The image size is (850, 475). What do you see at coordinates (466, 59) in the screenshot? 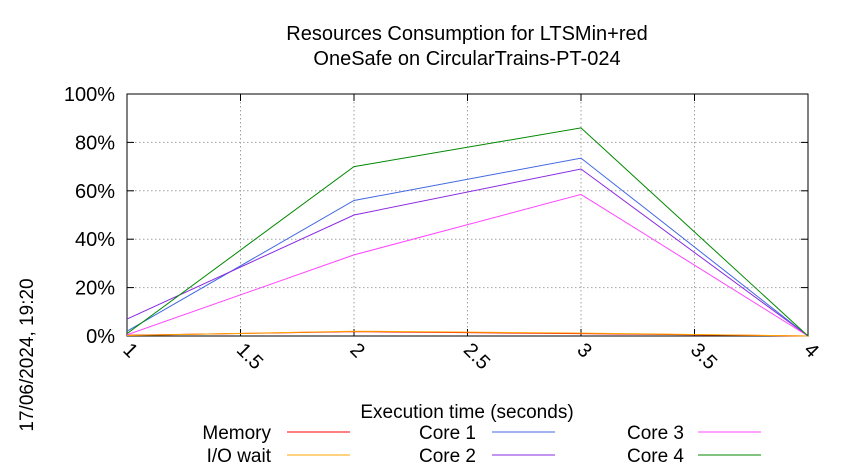
I see `chart-title-line-2: OneSafe on CircularTrains-PT-024` at bounding box center [466, 59].